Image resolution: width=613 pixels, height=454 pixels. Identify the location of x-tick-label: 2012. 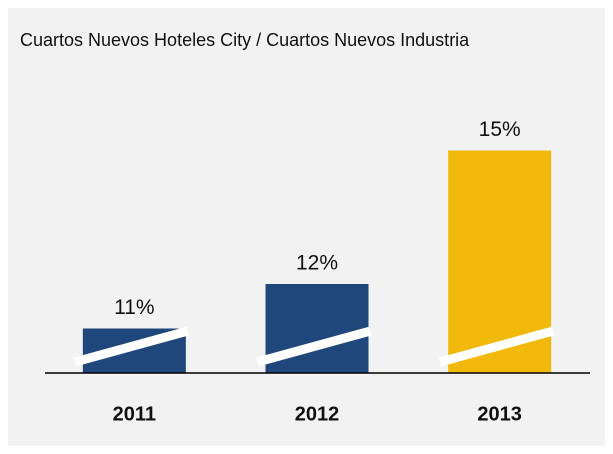
(317, 414).